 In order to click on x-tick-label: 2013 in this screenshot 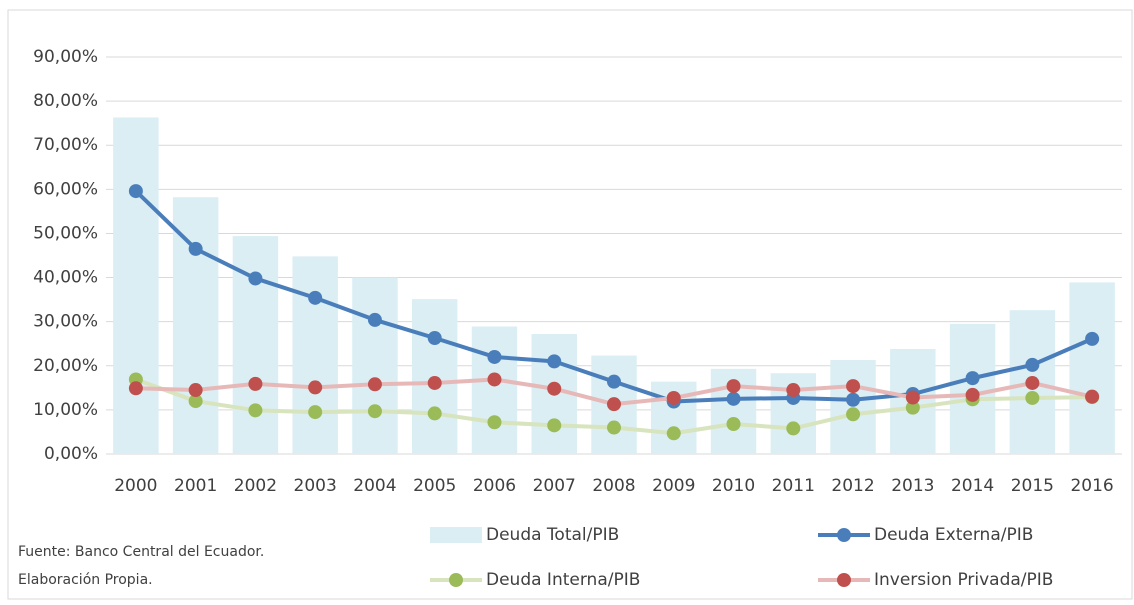, I will do `click(912, 486)`.